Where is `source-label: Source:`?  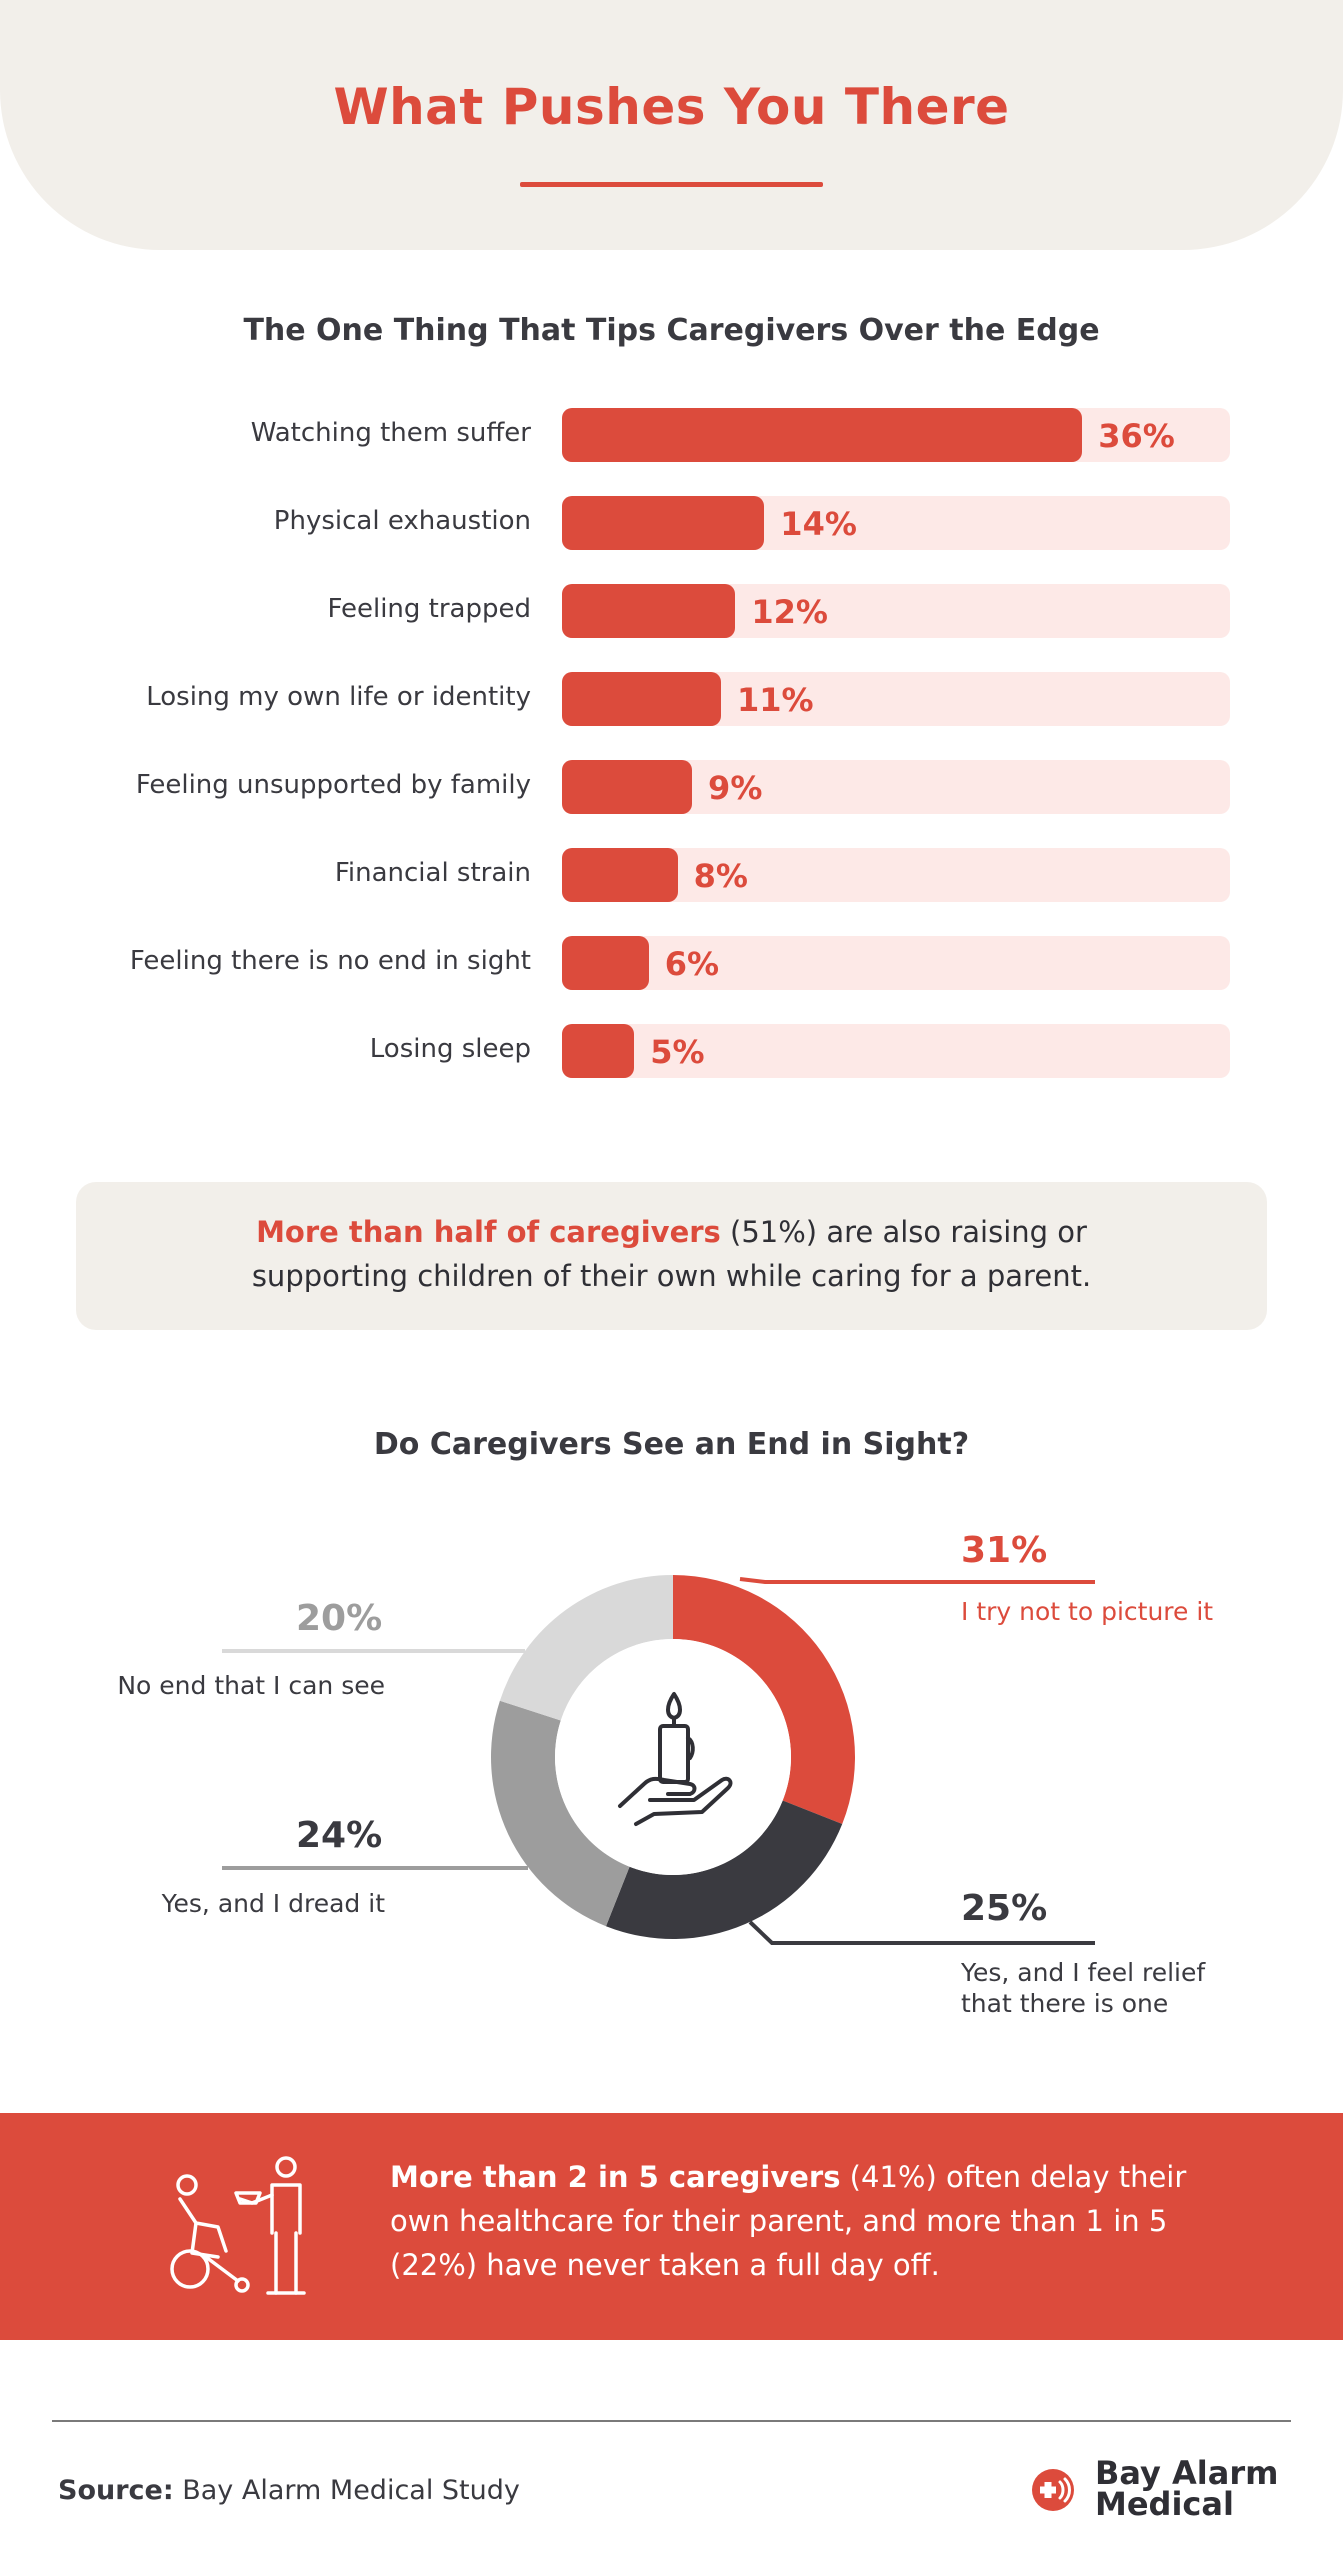
source-label: Source: is located at coordinates (116, 2490).